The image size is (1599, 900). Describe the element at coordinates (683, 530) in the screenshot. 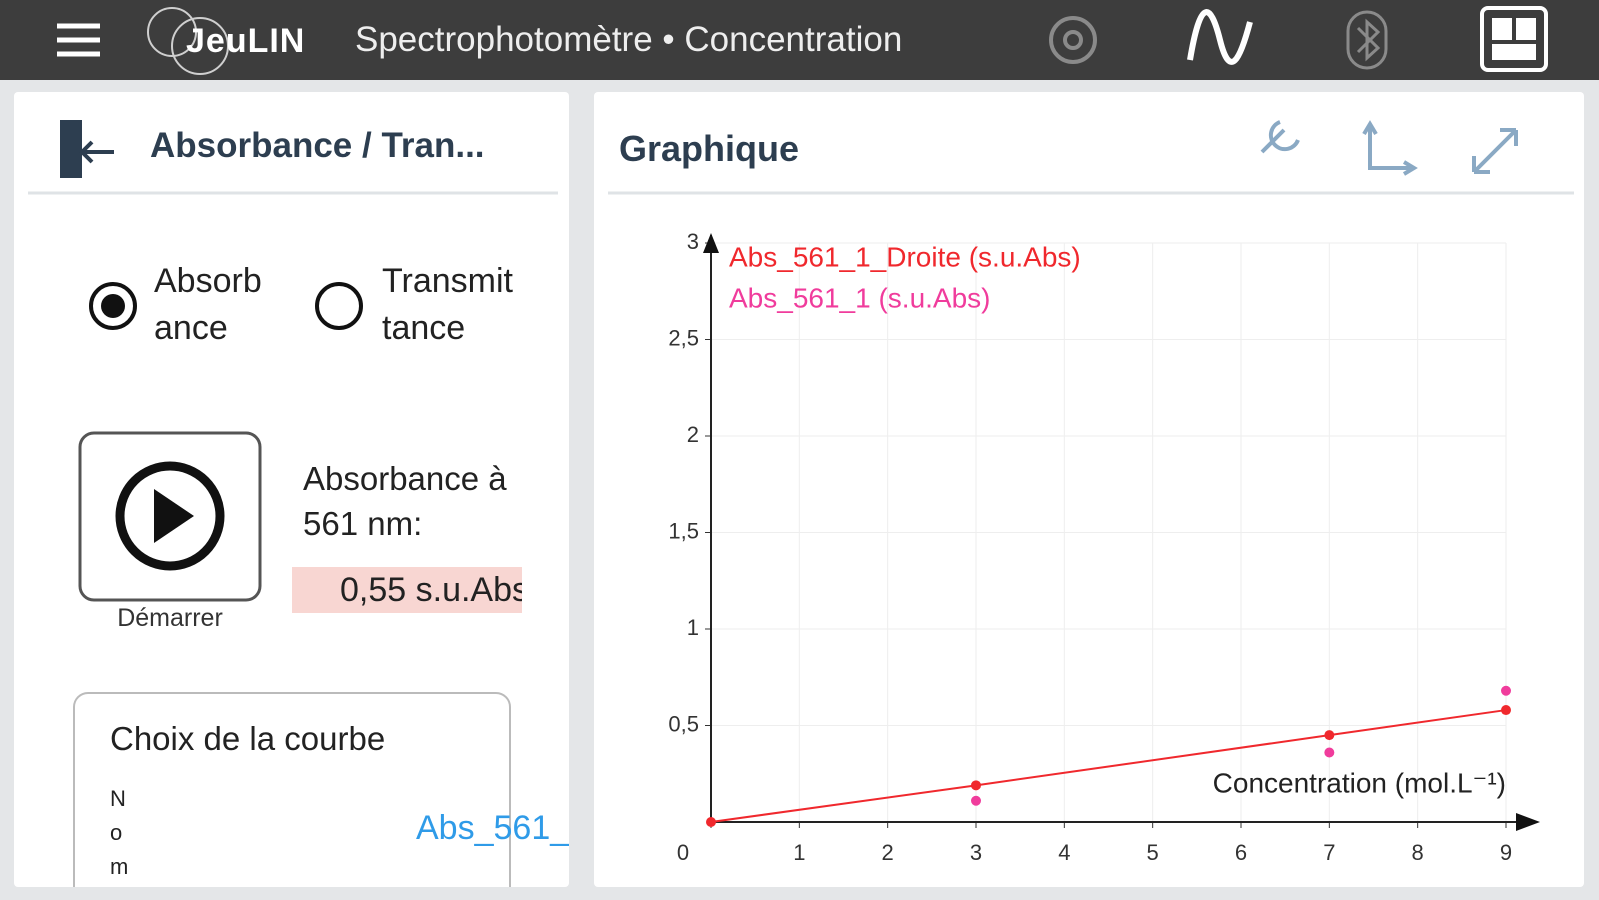

I see `y-tick-label: 1,5` at that location.